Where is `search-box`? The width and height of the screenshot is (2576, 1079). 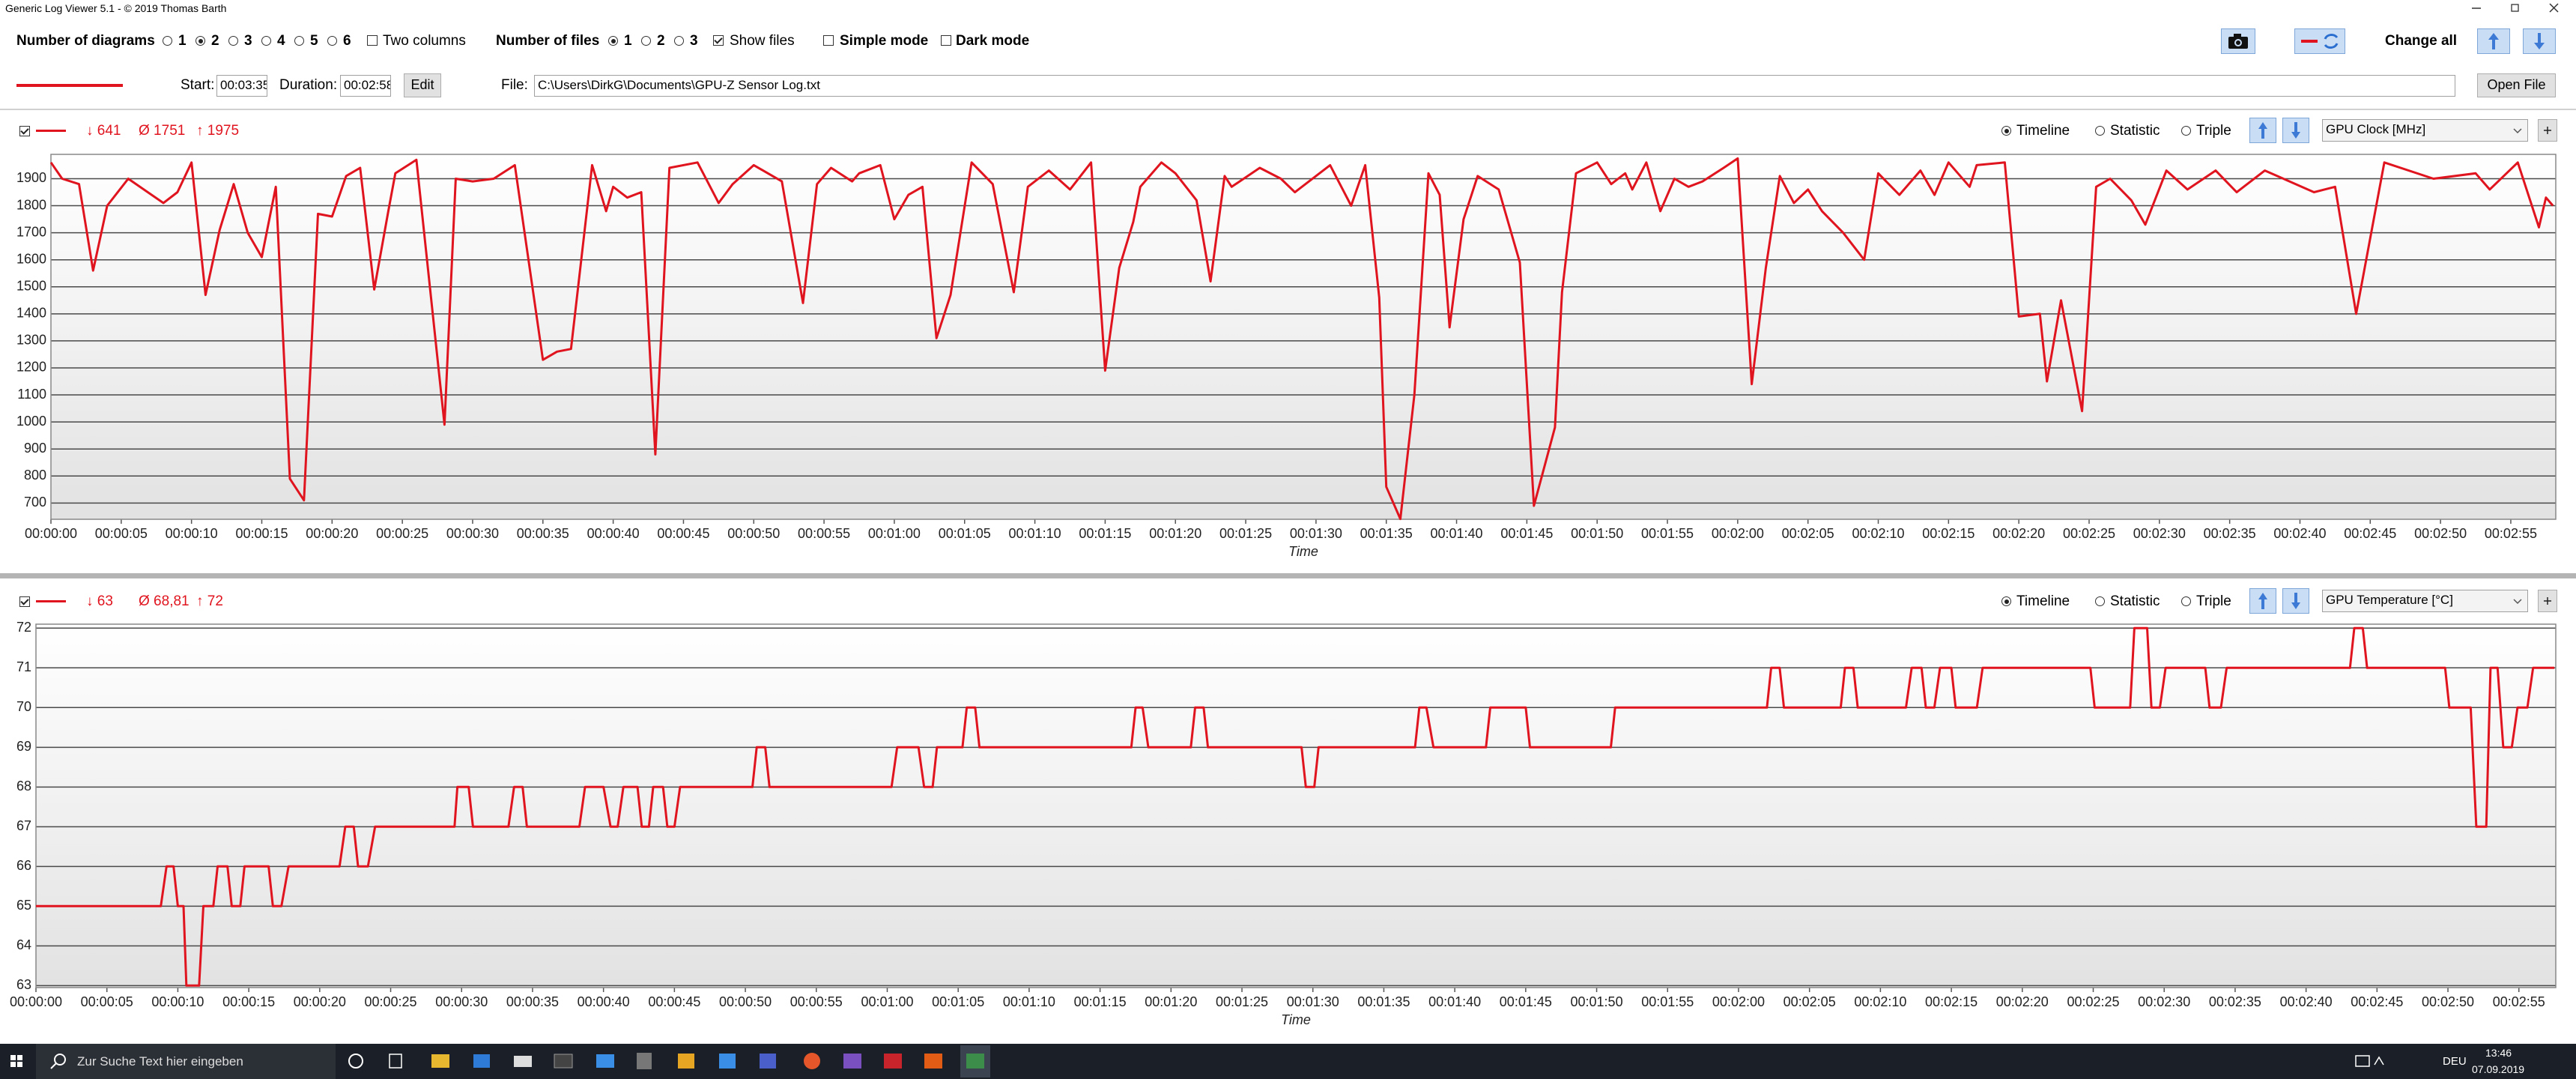
search-box is located at coordinates (186, 1061).